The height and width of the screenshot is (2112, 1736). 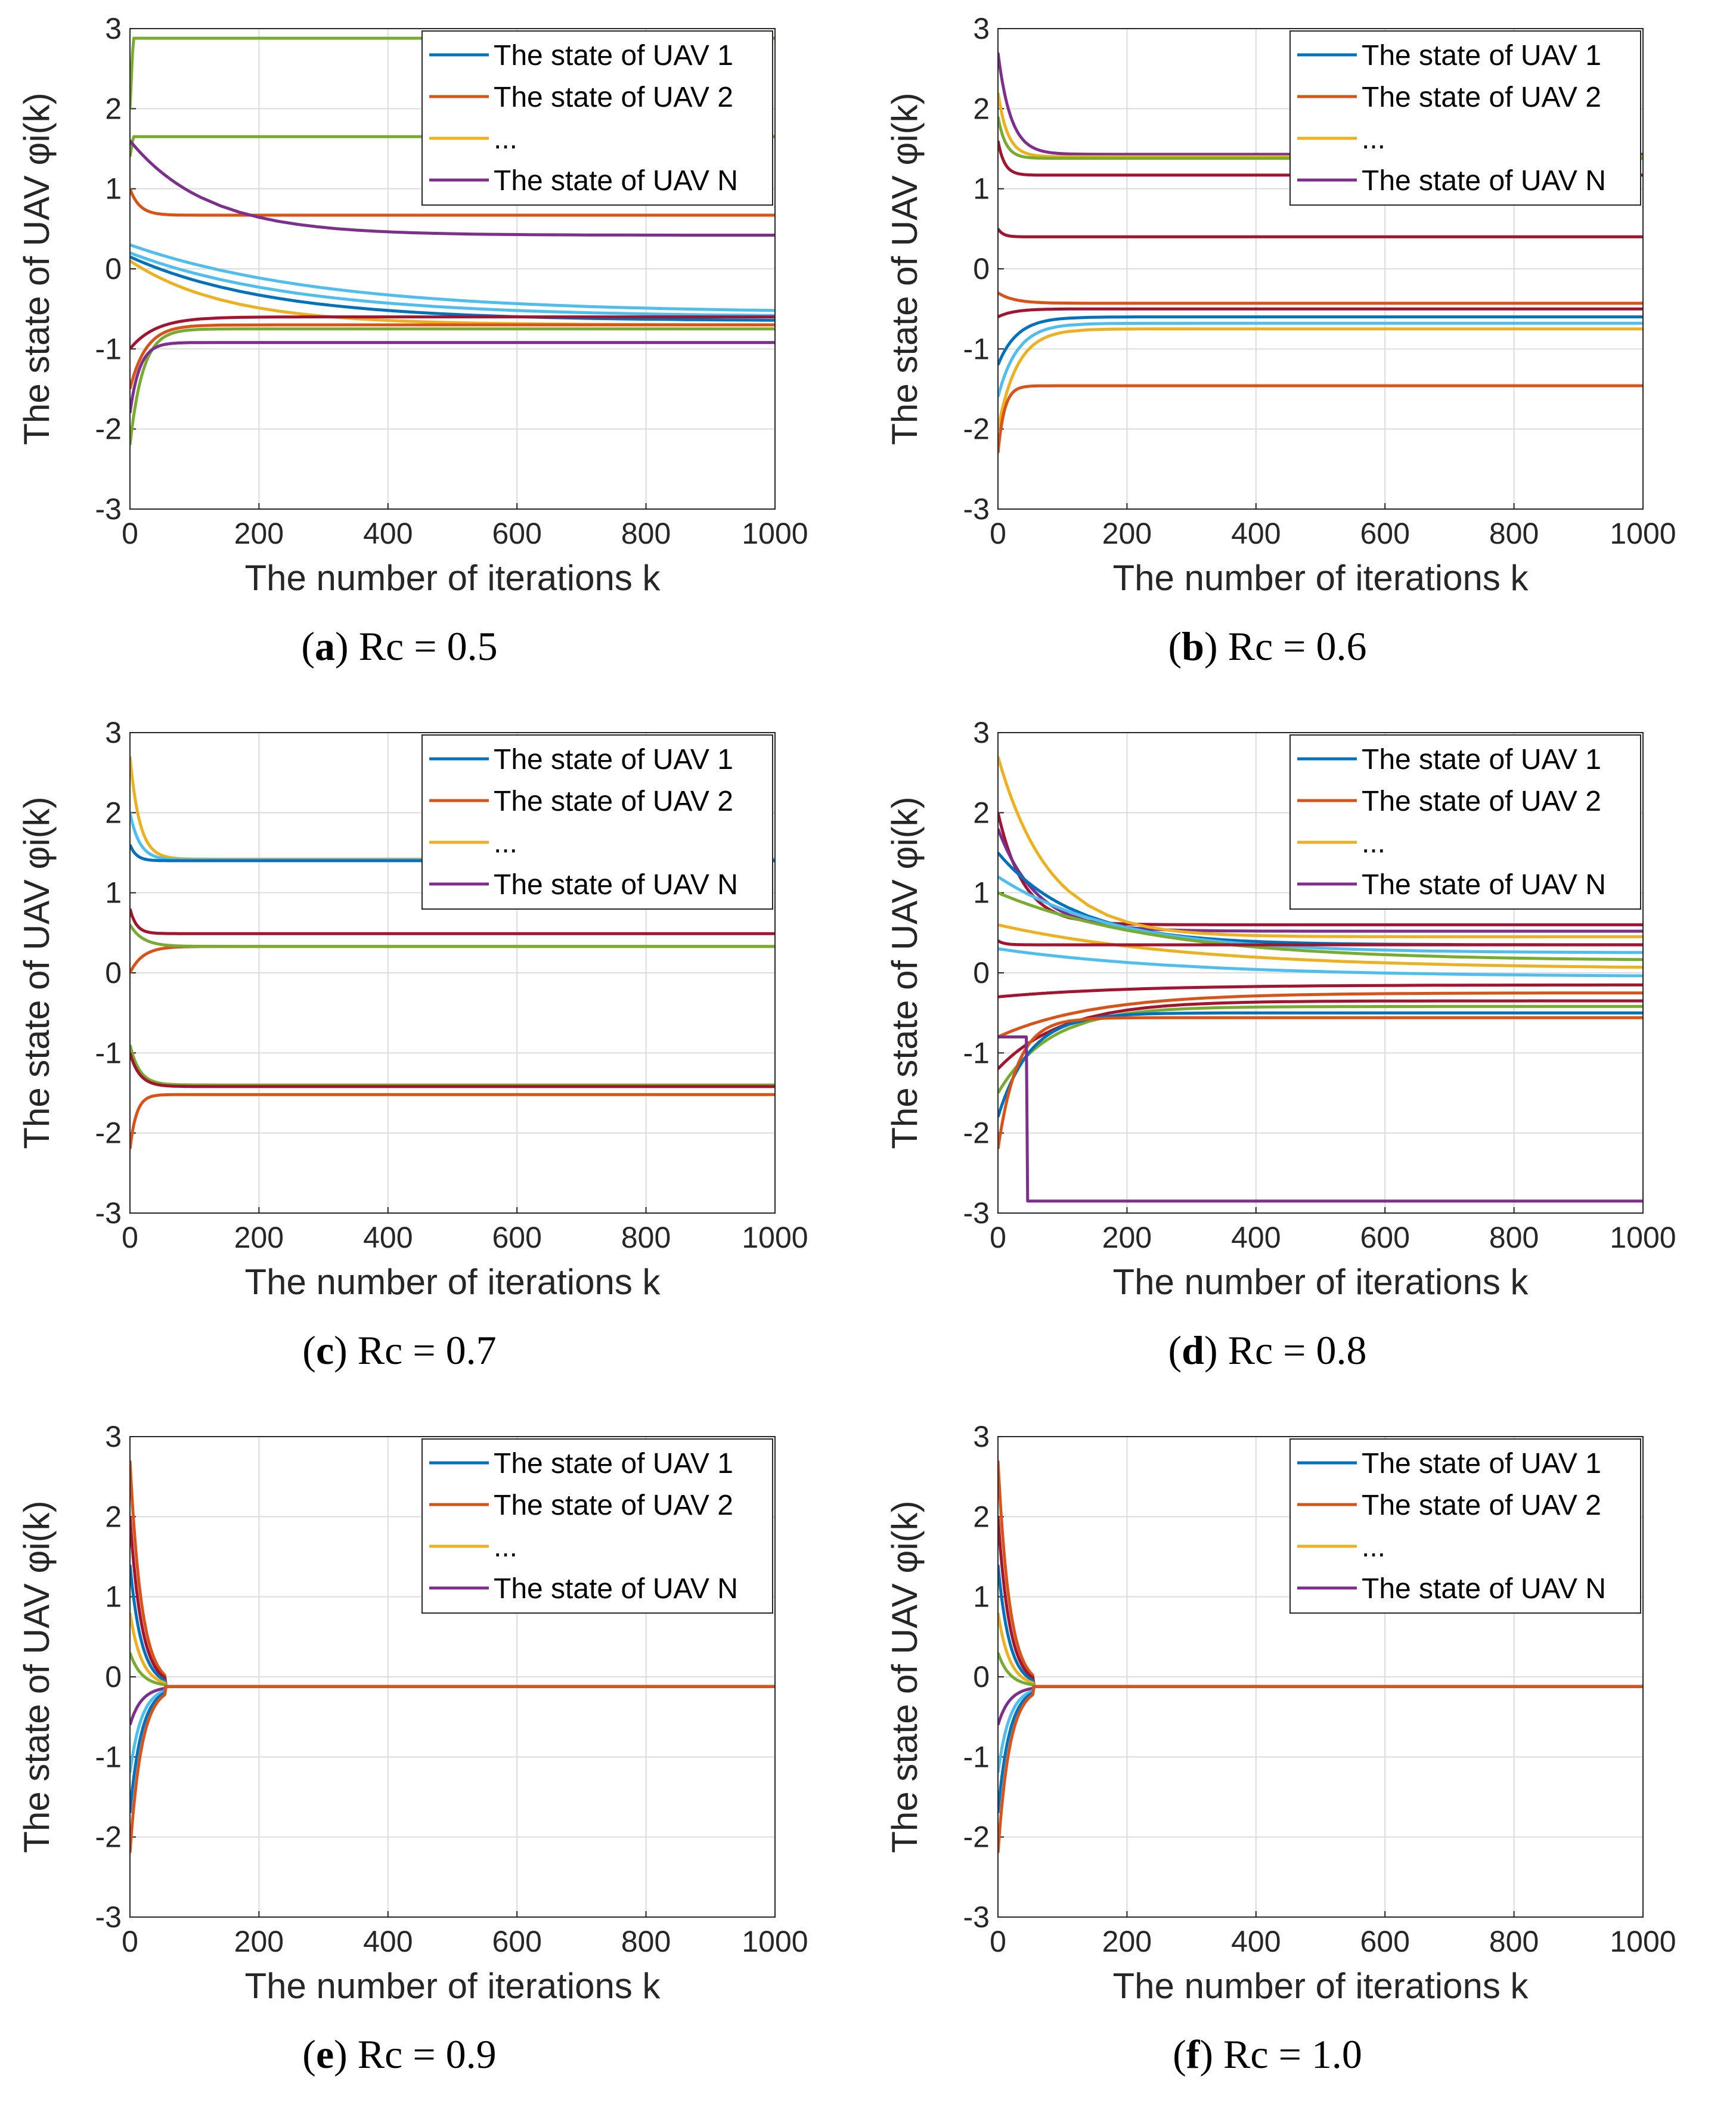 What do you see at coordinates (325, 646) in the screenshot?
I see `caption-letter: a` at bounding box center [325, 646].